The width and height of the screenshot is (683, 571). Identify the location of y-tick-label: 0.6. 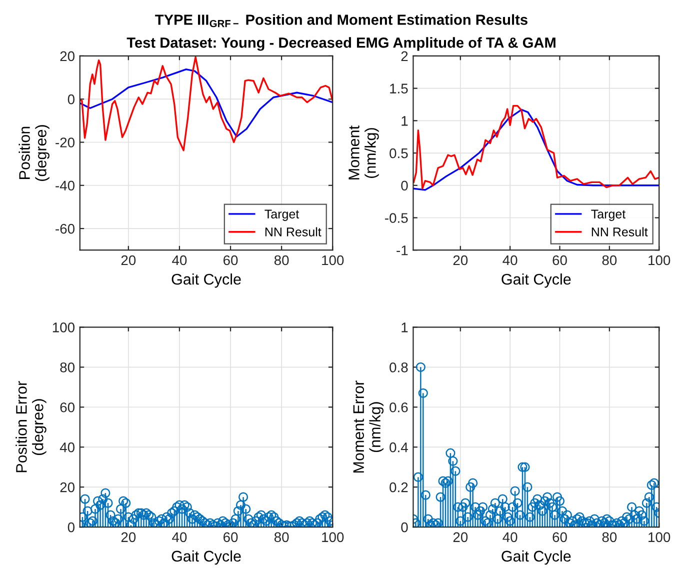
(399, 407).